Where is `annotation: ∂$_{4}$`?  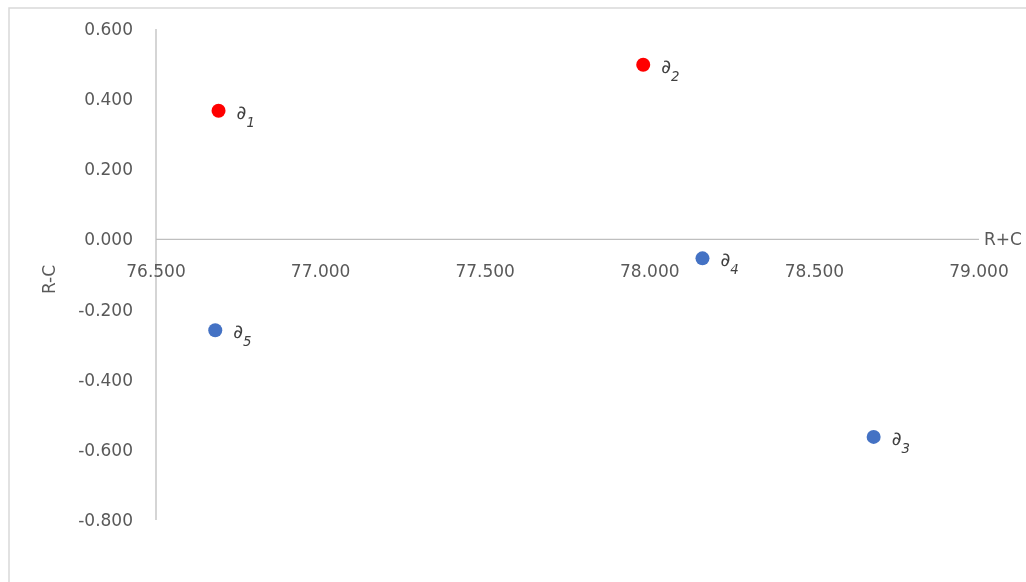
annotation: ∂$_{4}$ is located at coordinates (729, 262).